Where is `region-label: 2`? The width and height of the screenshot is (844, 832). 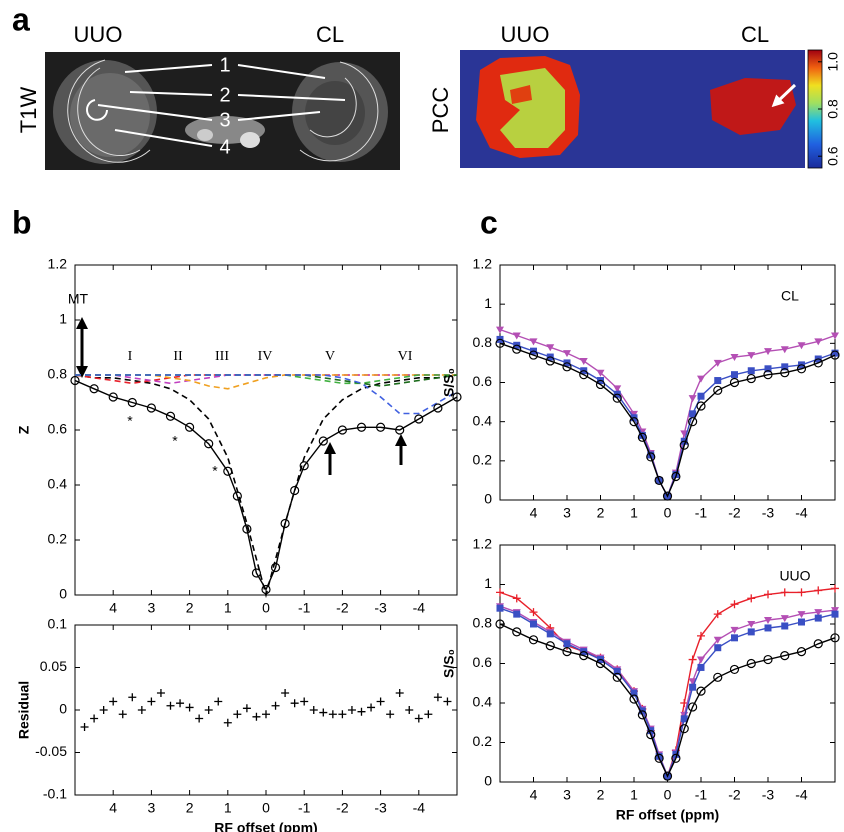
region-label: 2 is located at coordinates (224, 95).